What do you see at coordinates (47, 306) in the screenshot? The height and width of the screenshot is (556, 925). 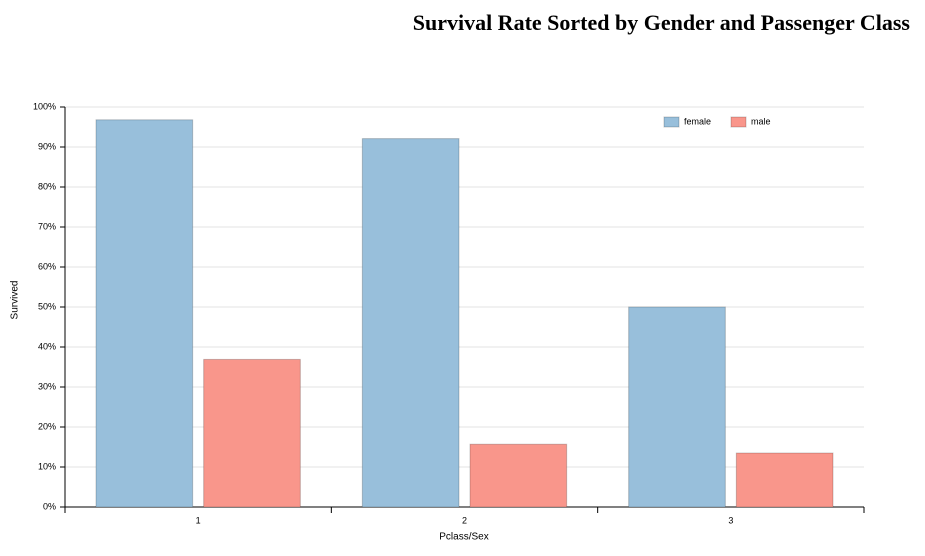 I see `y-tick-label: 50%` at bounding box center [47, 306].